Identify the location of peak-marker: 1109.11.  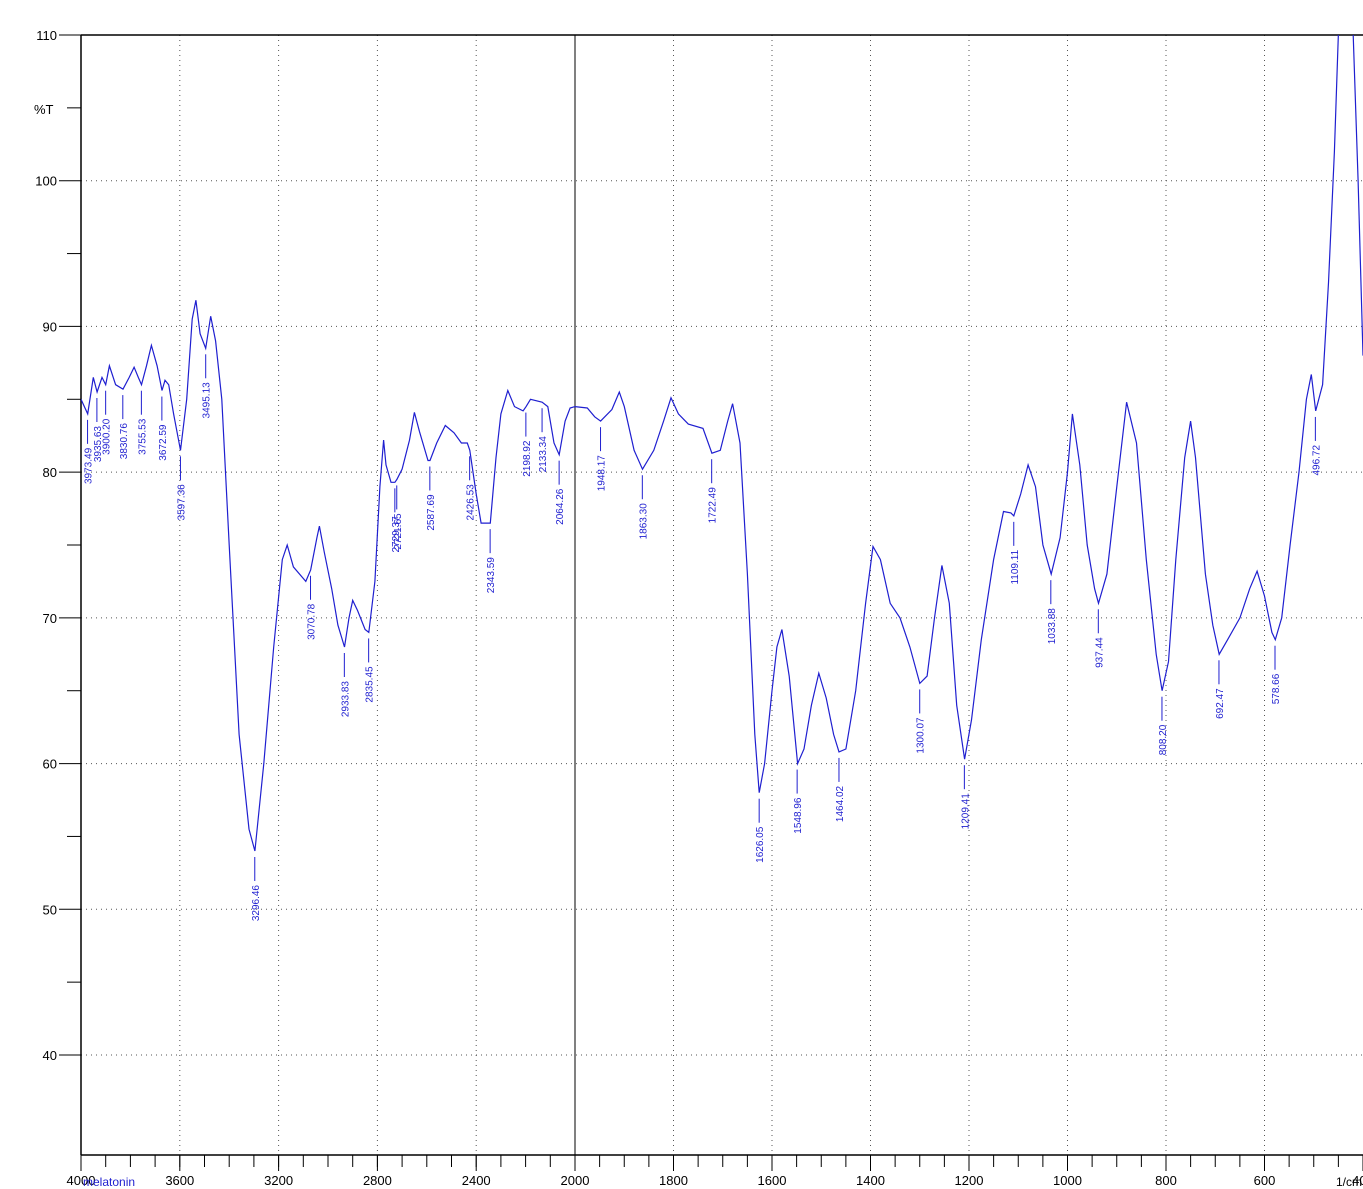
(1015, 553).